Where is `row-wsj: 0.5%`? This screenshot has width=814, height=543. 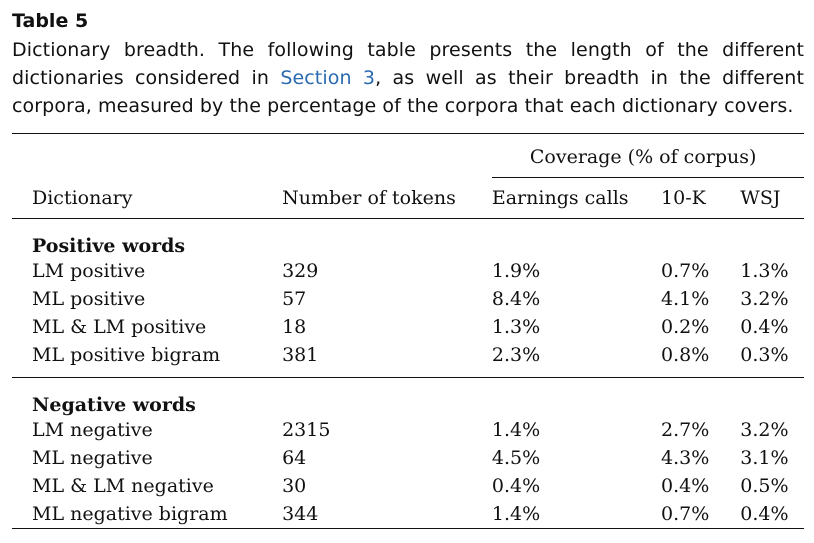
row-wsj: 0.5% is located at coordinates (764, 486).